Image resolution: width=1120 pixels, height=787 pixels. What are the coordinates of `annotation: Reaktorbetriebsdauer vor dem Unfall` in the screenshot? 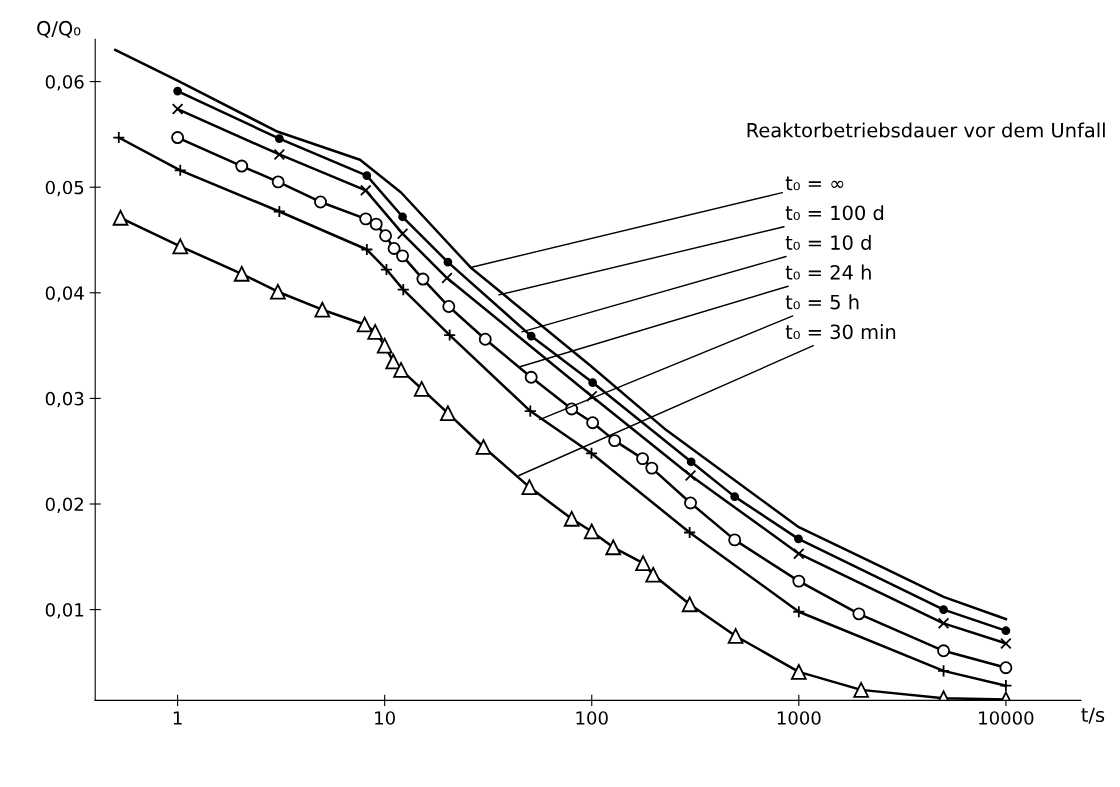 It's located at (926, 130).